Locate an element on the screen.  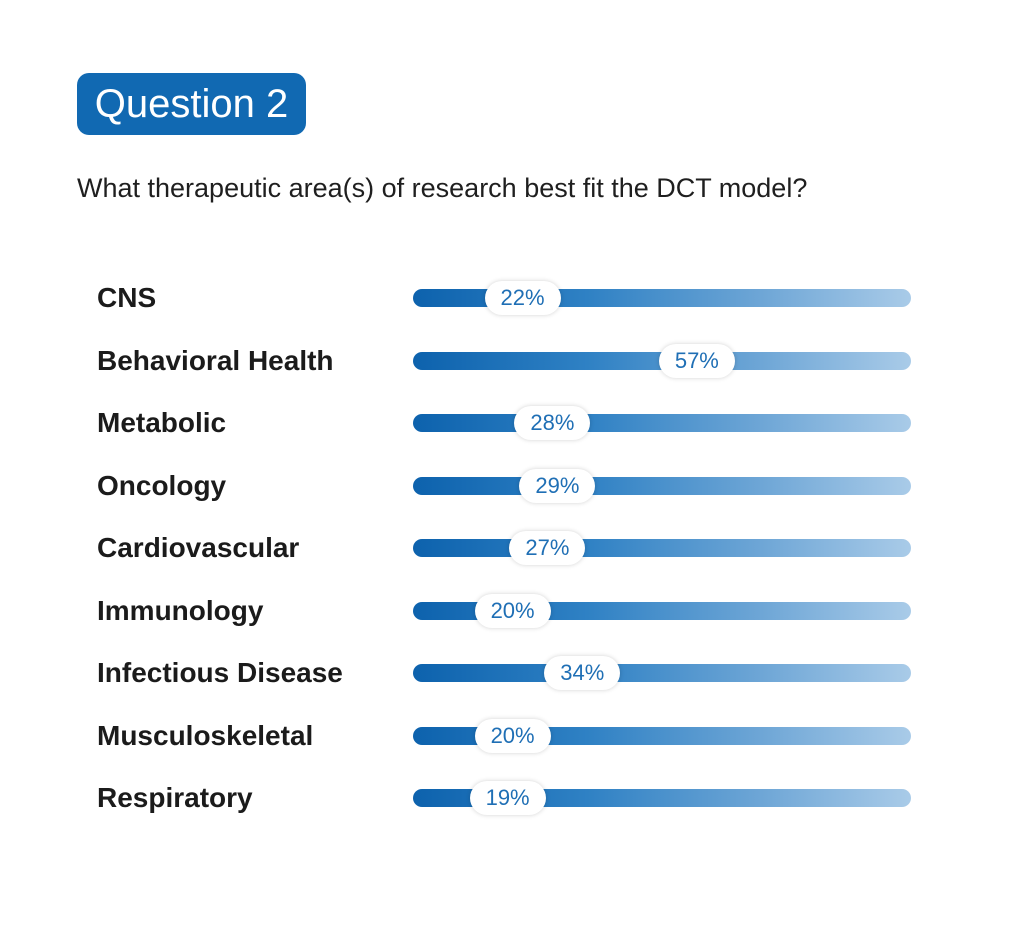
chart-row: Infectious Disease 34% is located at coordinates (512, 673).